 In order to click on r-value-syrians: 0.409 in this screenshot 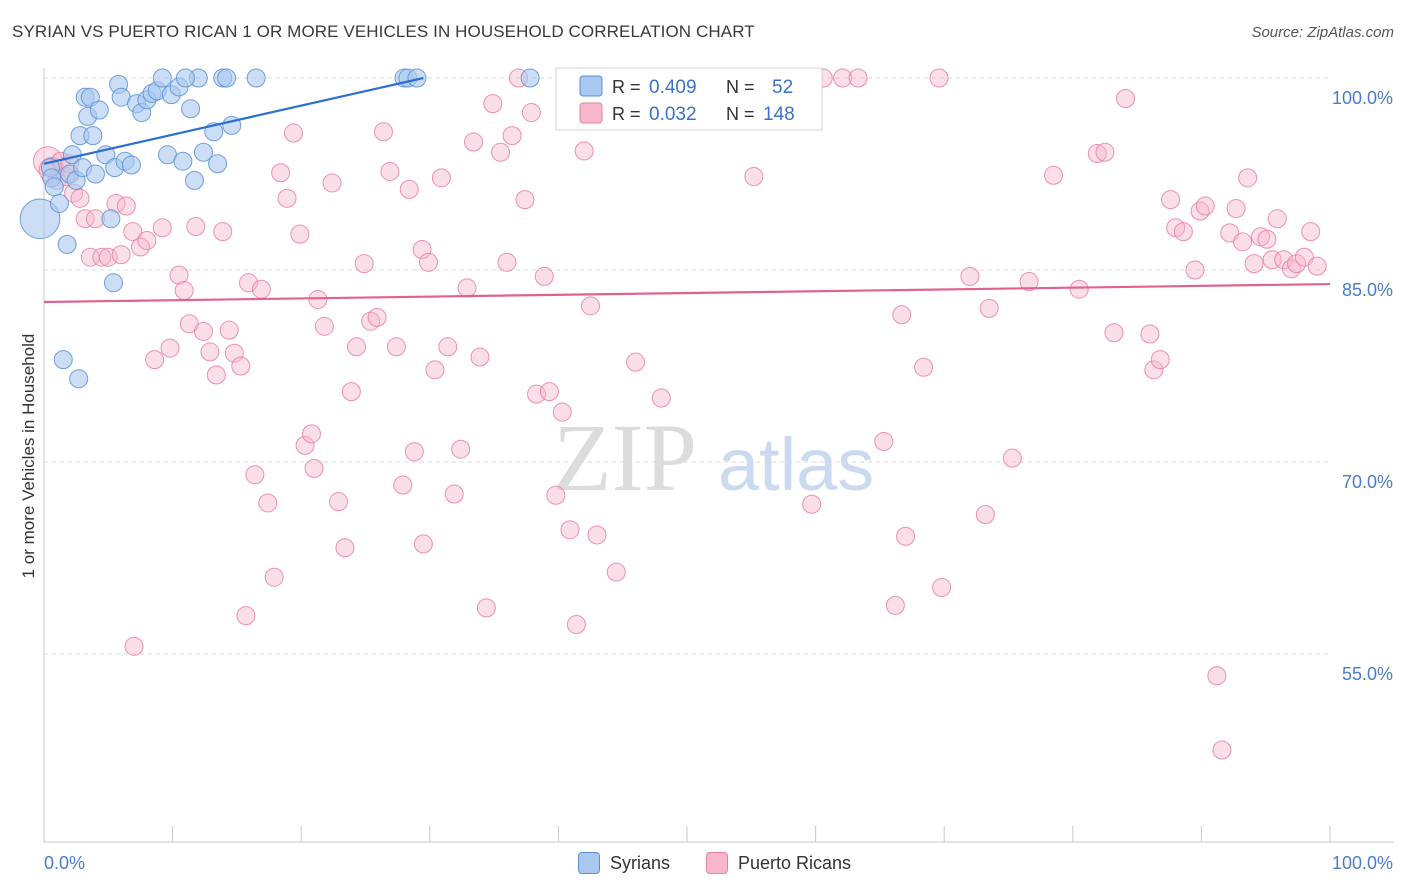, I will do `click(673, 87)`.